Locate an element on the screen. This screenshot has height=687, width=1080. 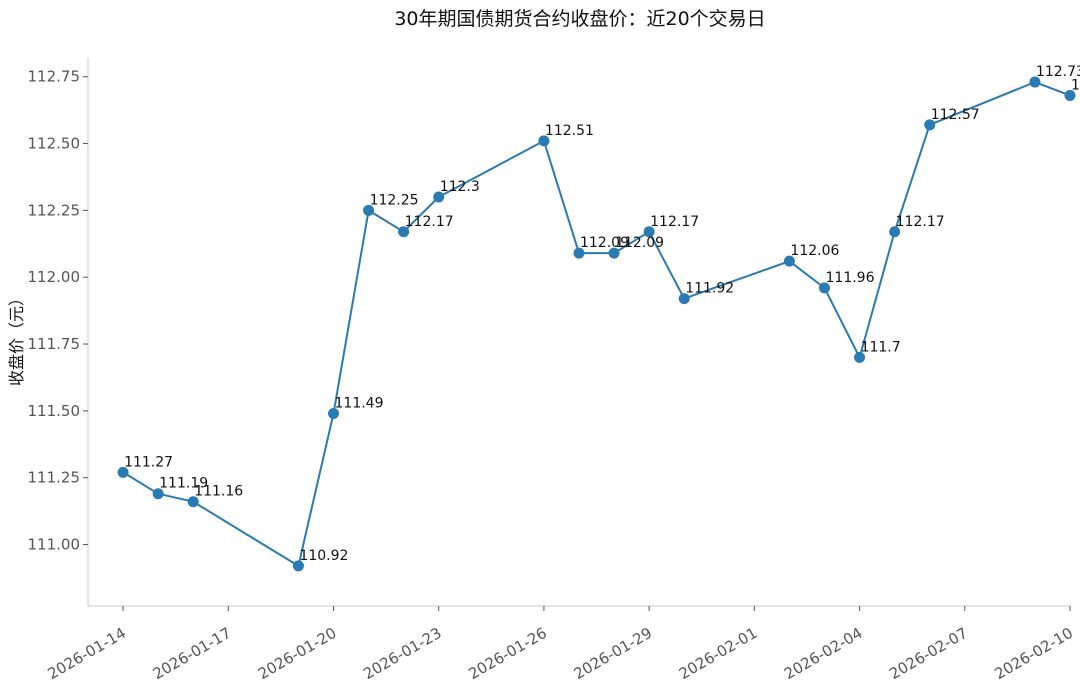
data-label: 112.3 is located at coordinates (460, 187).